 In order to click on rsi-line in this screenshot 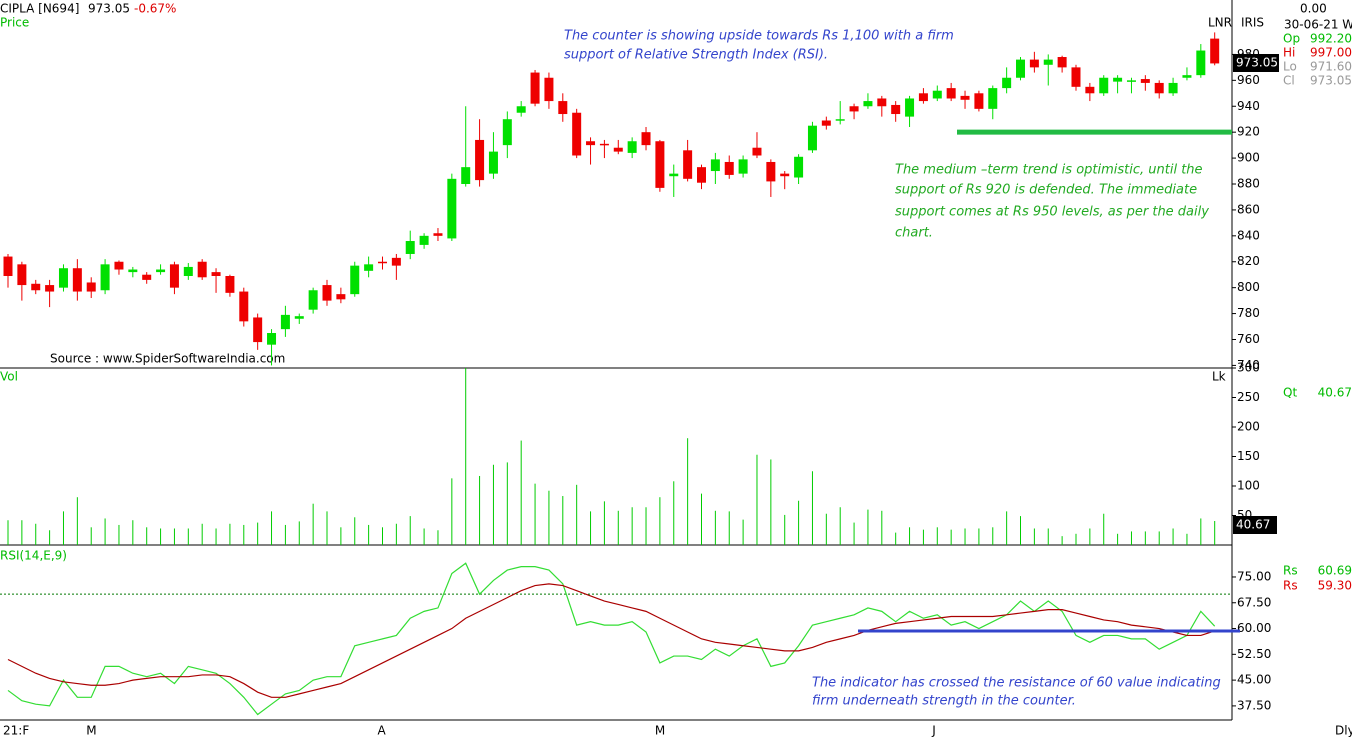, I will do `click(611, 640)`.